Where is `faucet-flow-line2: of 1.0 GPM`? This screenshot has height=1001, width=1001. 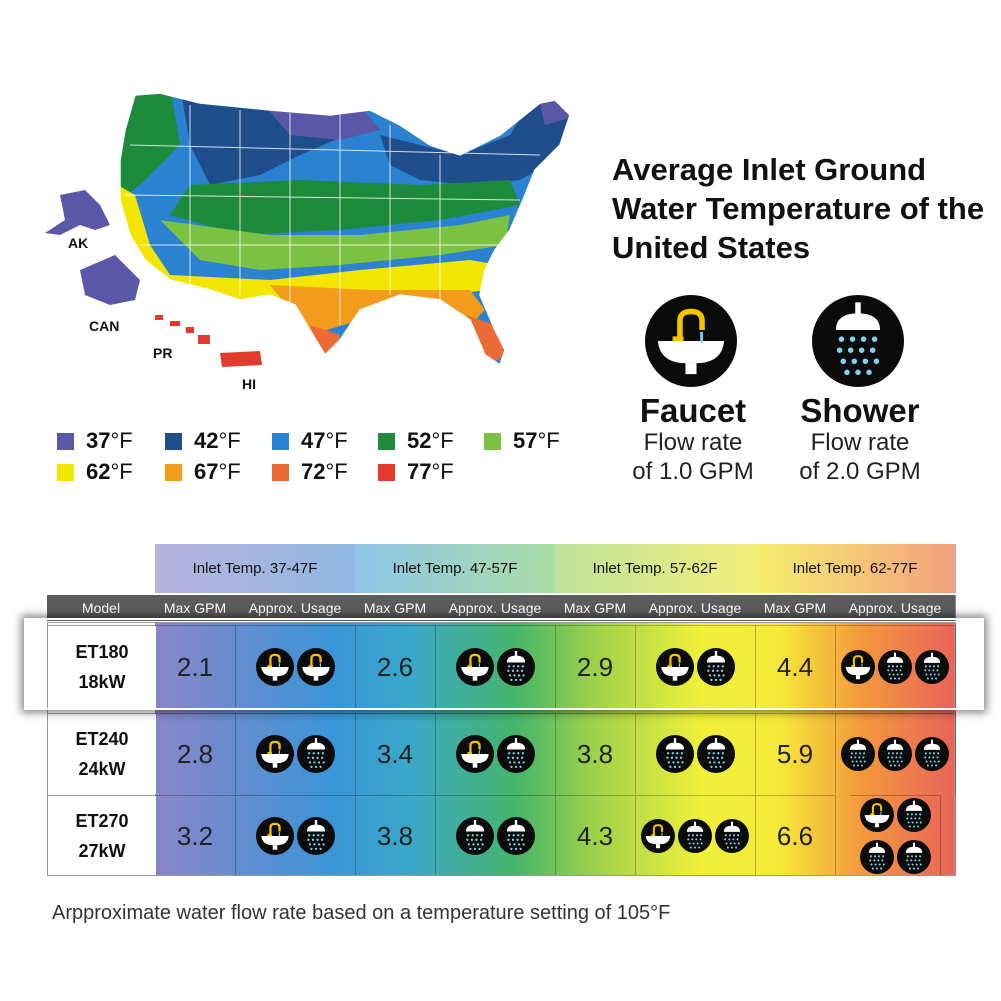 faucet-flow-line2: of 1.0 GPM is located at coordinates (693, 471).